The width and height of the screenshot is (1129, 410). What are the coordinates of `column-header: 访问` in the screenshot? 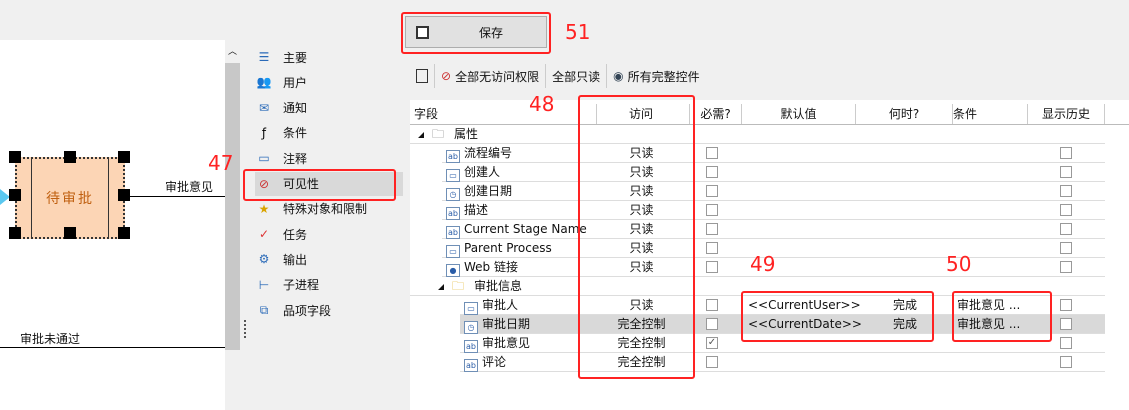 It's located at (641, 114).